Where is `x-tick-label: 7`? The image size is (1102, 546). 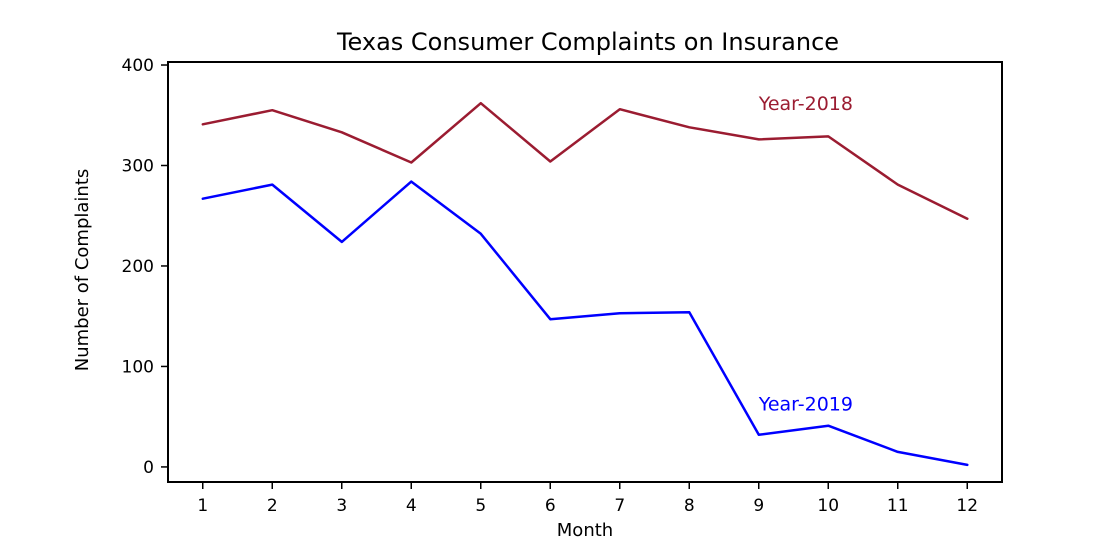
x-tick-label: 7 is located at coordinates (619, 506).